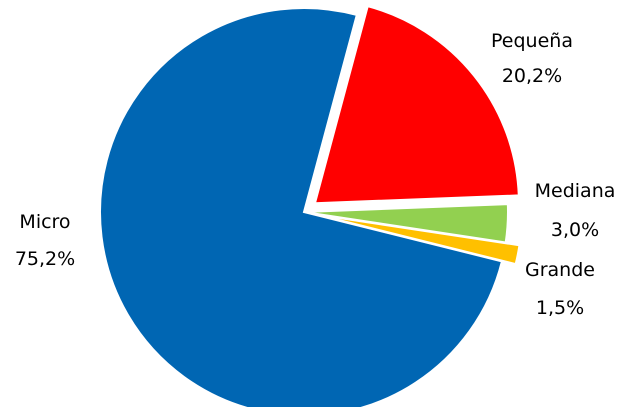 Image resolution: width=626 pixels, height=407 pixels. What do you see at coordinates (44, 222) in the screenshot?
I see `slice-name-label: Micro` at bounding box center [44, 222].